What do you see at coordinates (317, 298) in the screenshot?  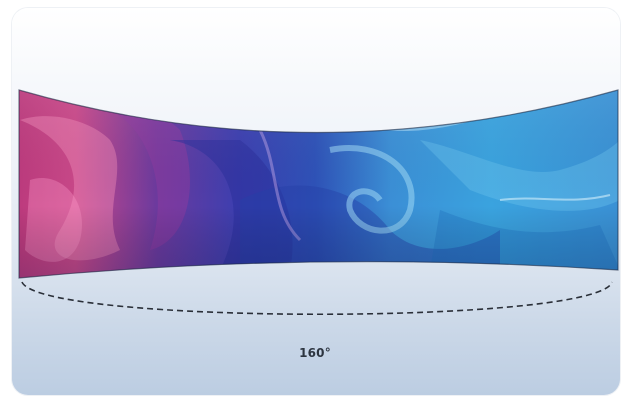 I see `viewing-angle-arc` at bounding box center [317, 298].